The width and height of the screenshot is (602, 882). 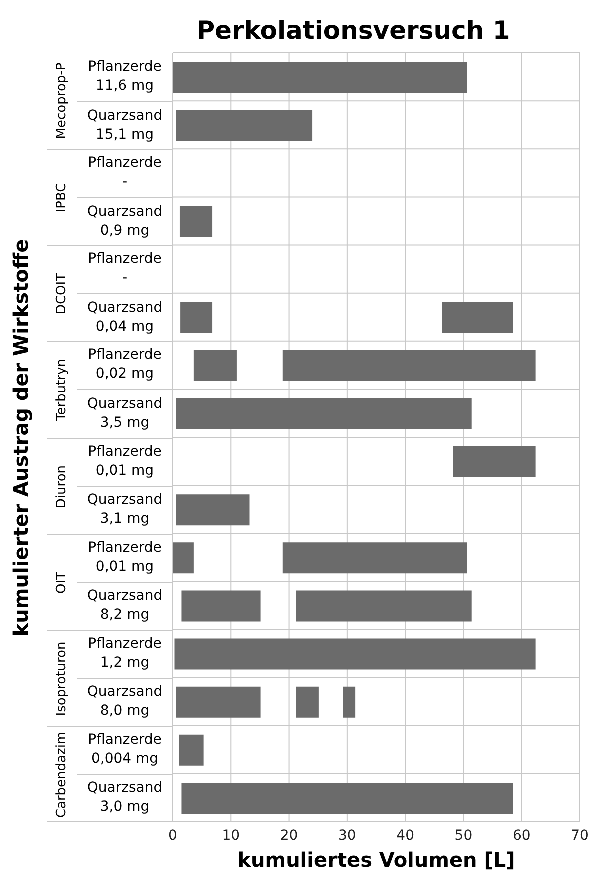 What do you see at coordinates (125, 653) in the screenshot?
I see `y-tick-label: Pflanzerde 1,2 mg` at bounding box center [125, 653].